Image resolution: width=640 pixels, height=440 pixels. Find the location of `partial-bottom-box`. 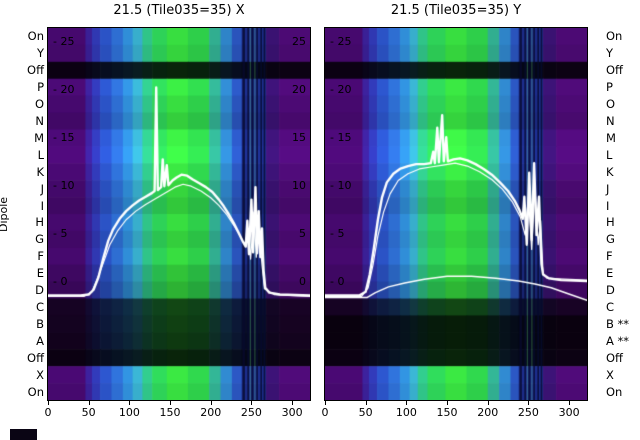

partial-bottom-box is located at coordinates (23, 434).